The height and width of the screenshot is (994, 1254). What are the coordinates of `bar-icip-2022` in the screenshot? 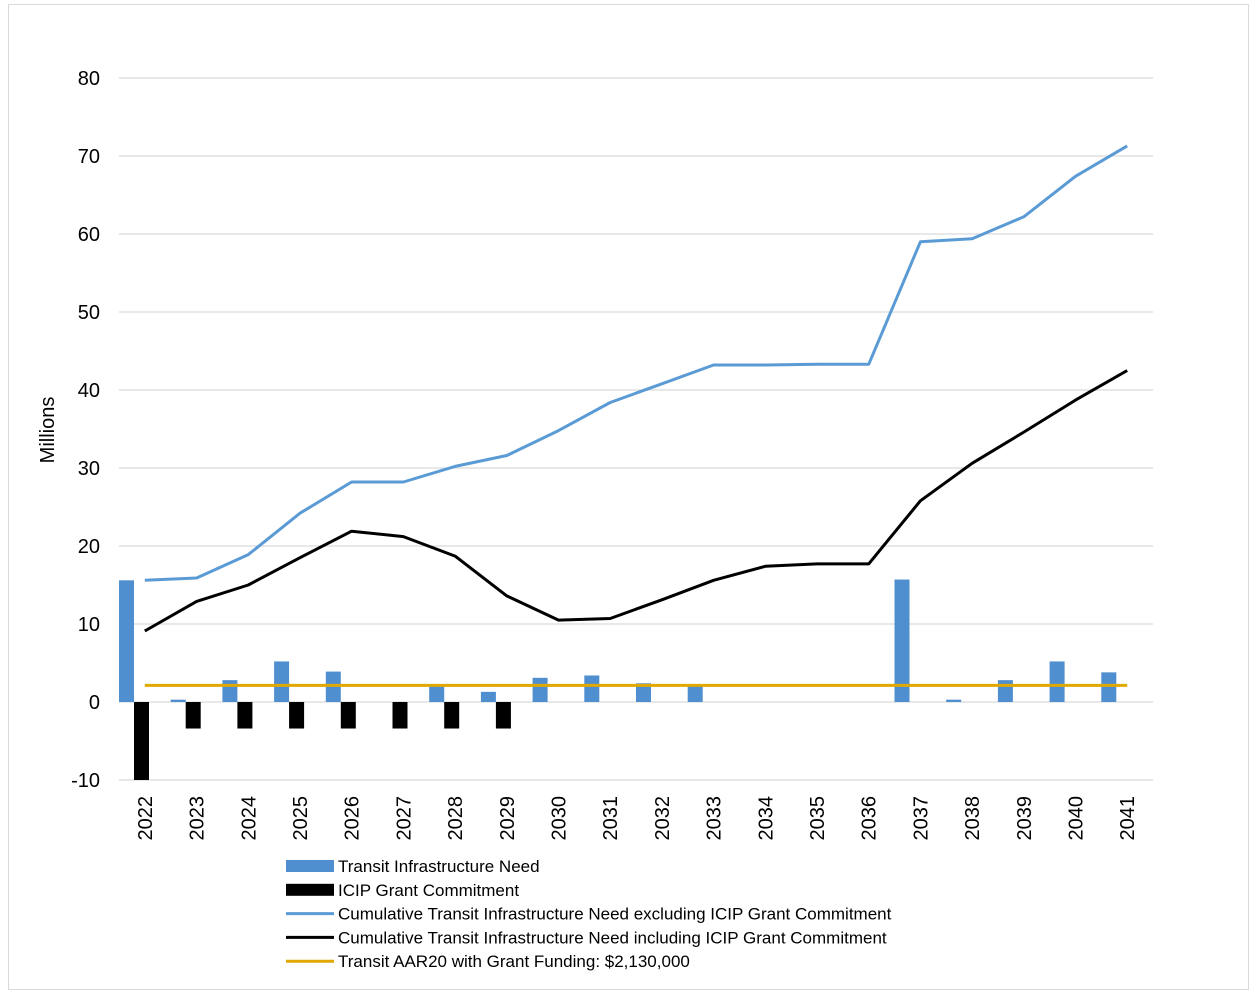 It's located at (141, 741).